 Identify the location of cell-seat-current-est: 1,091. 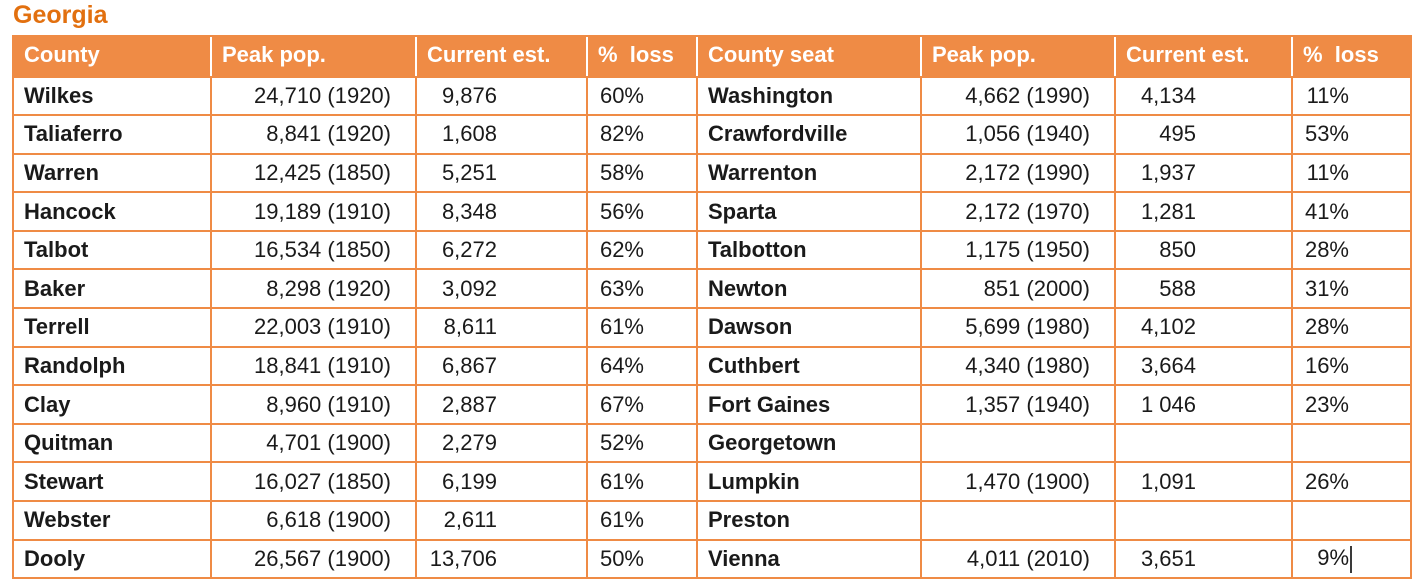
(1203, 482).